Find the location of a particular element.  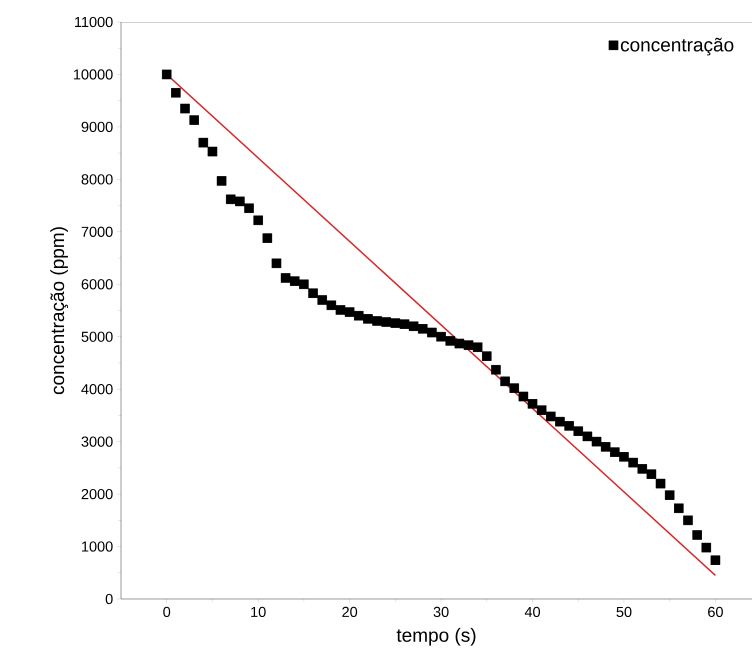

y-tick-label: 4000 is located at coordinates (97, 389).